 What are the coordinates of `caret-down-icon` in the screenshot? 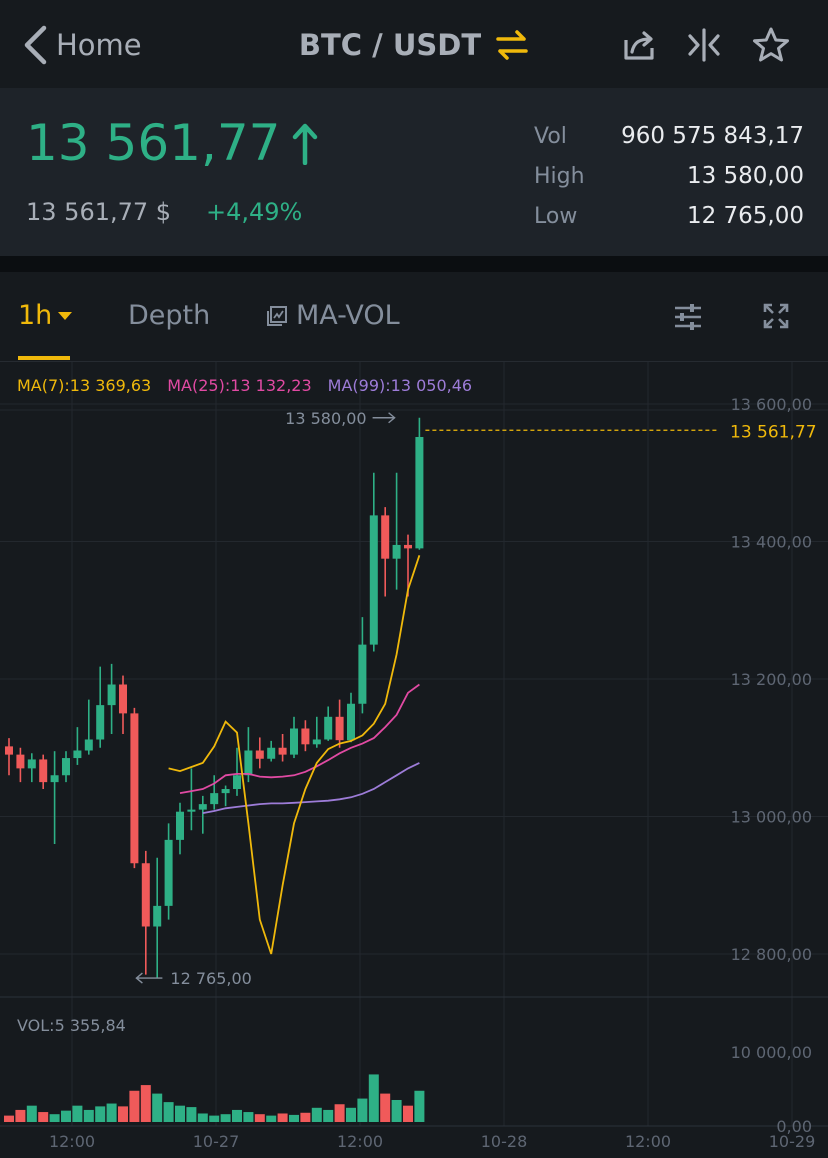 It's located at (65, 315).